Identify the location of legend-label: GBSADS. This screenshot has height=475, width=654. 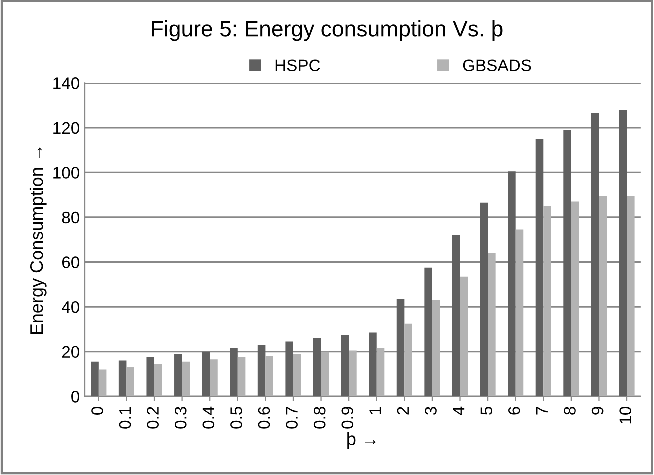
(497, 66).